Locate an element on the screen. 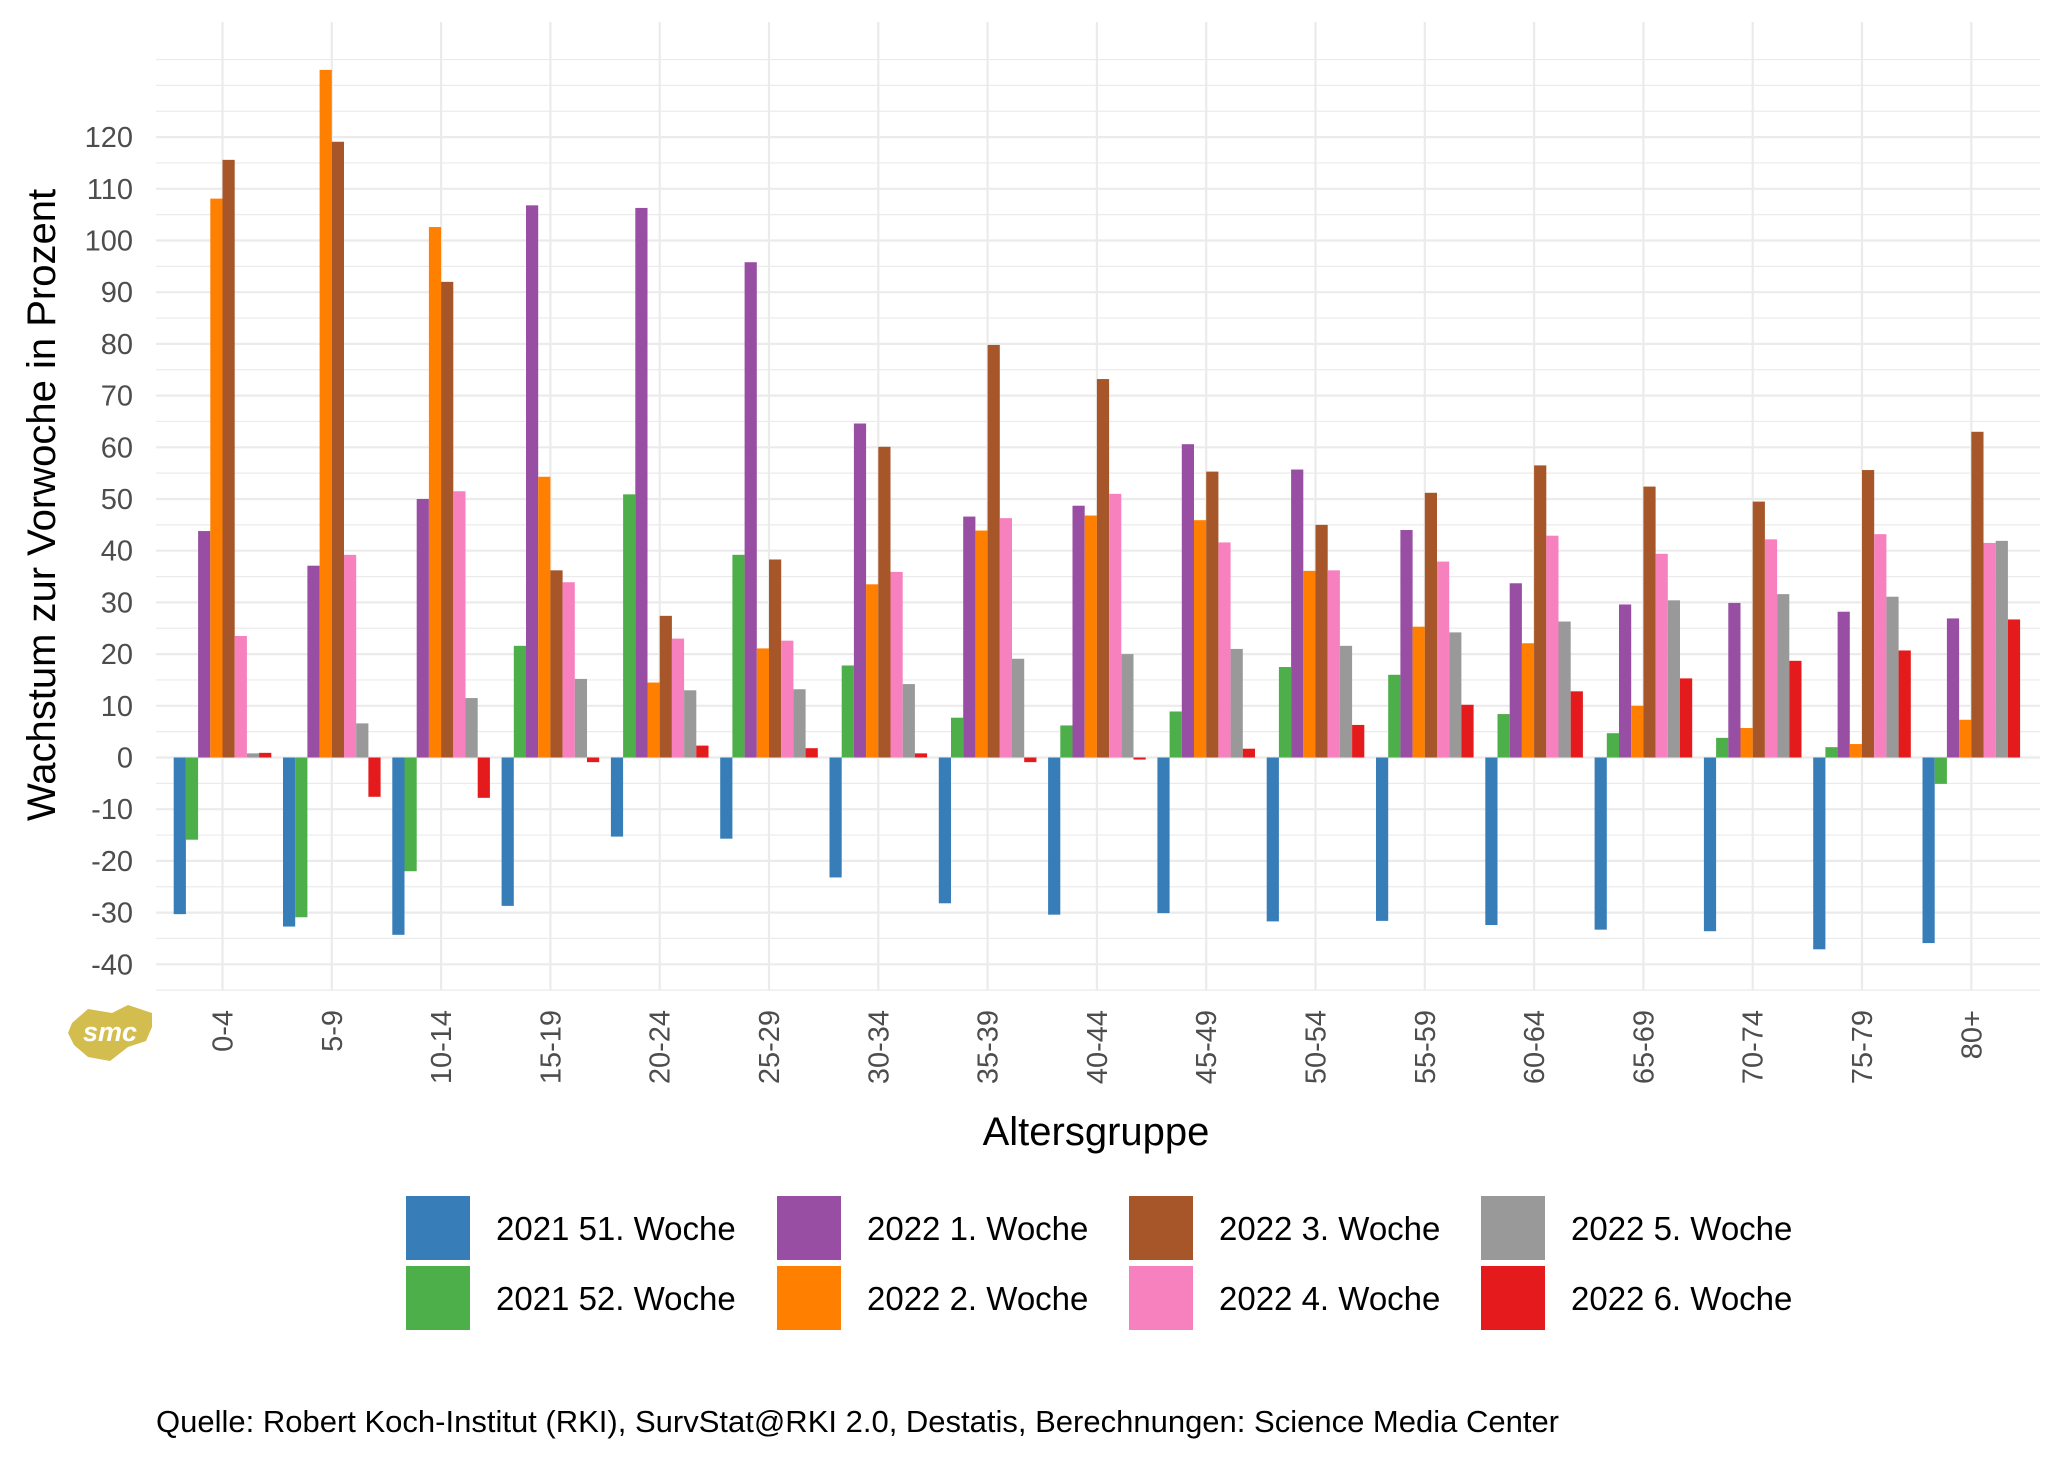  x-tick-label: 5-9 is located at coordinates (333, 1031).